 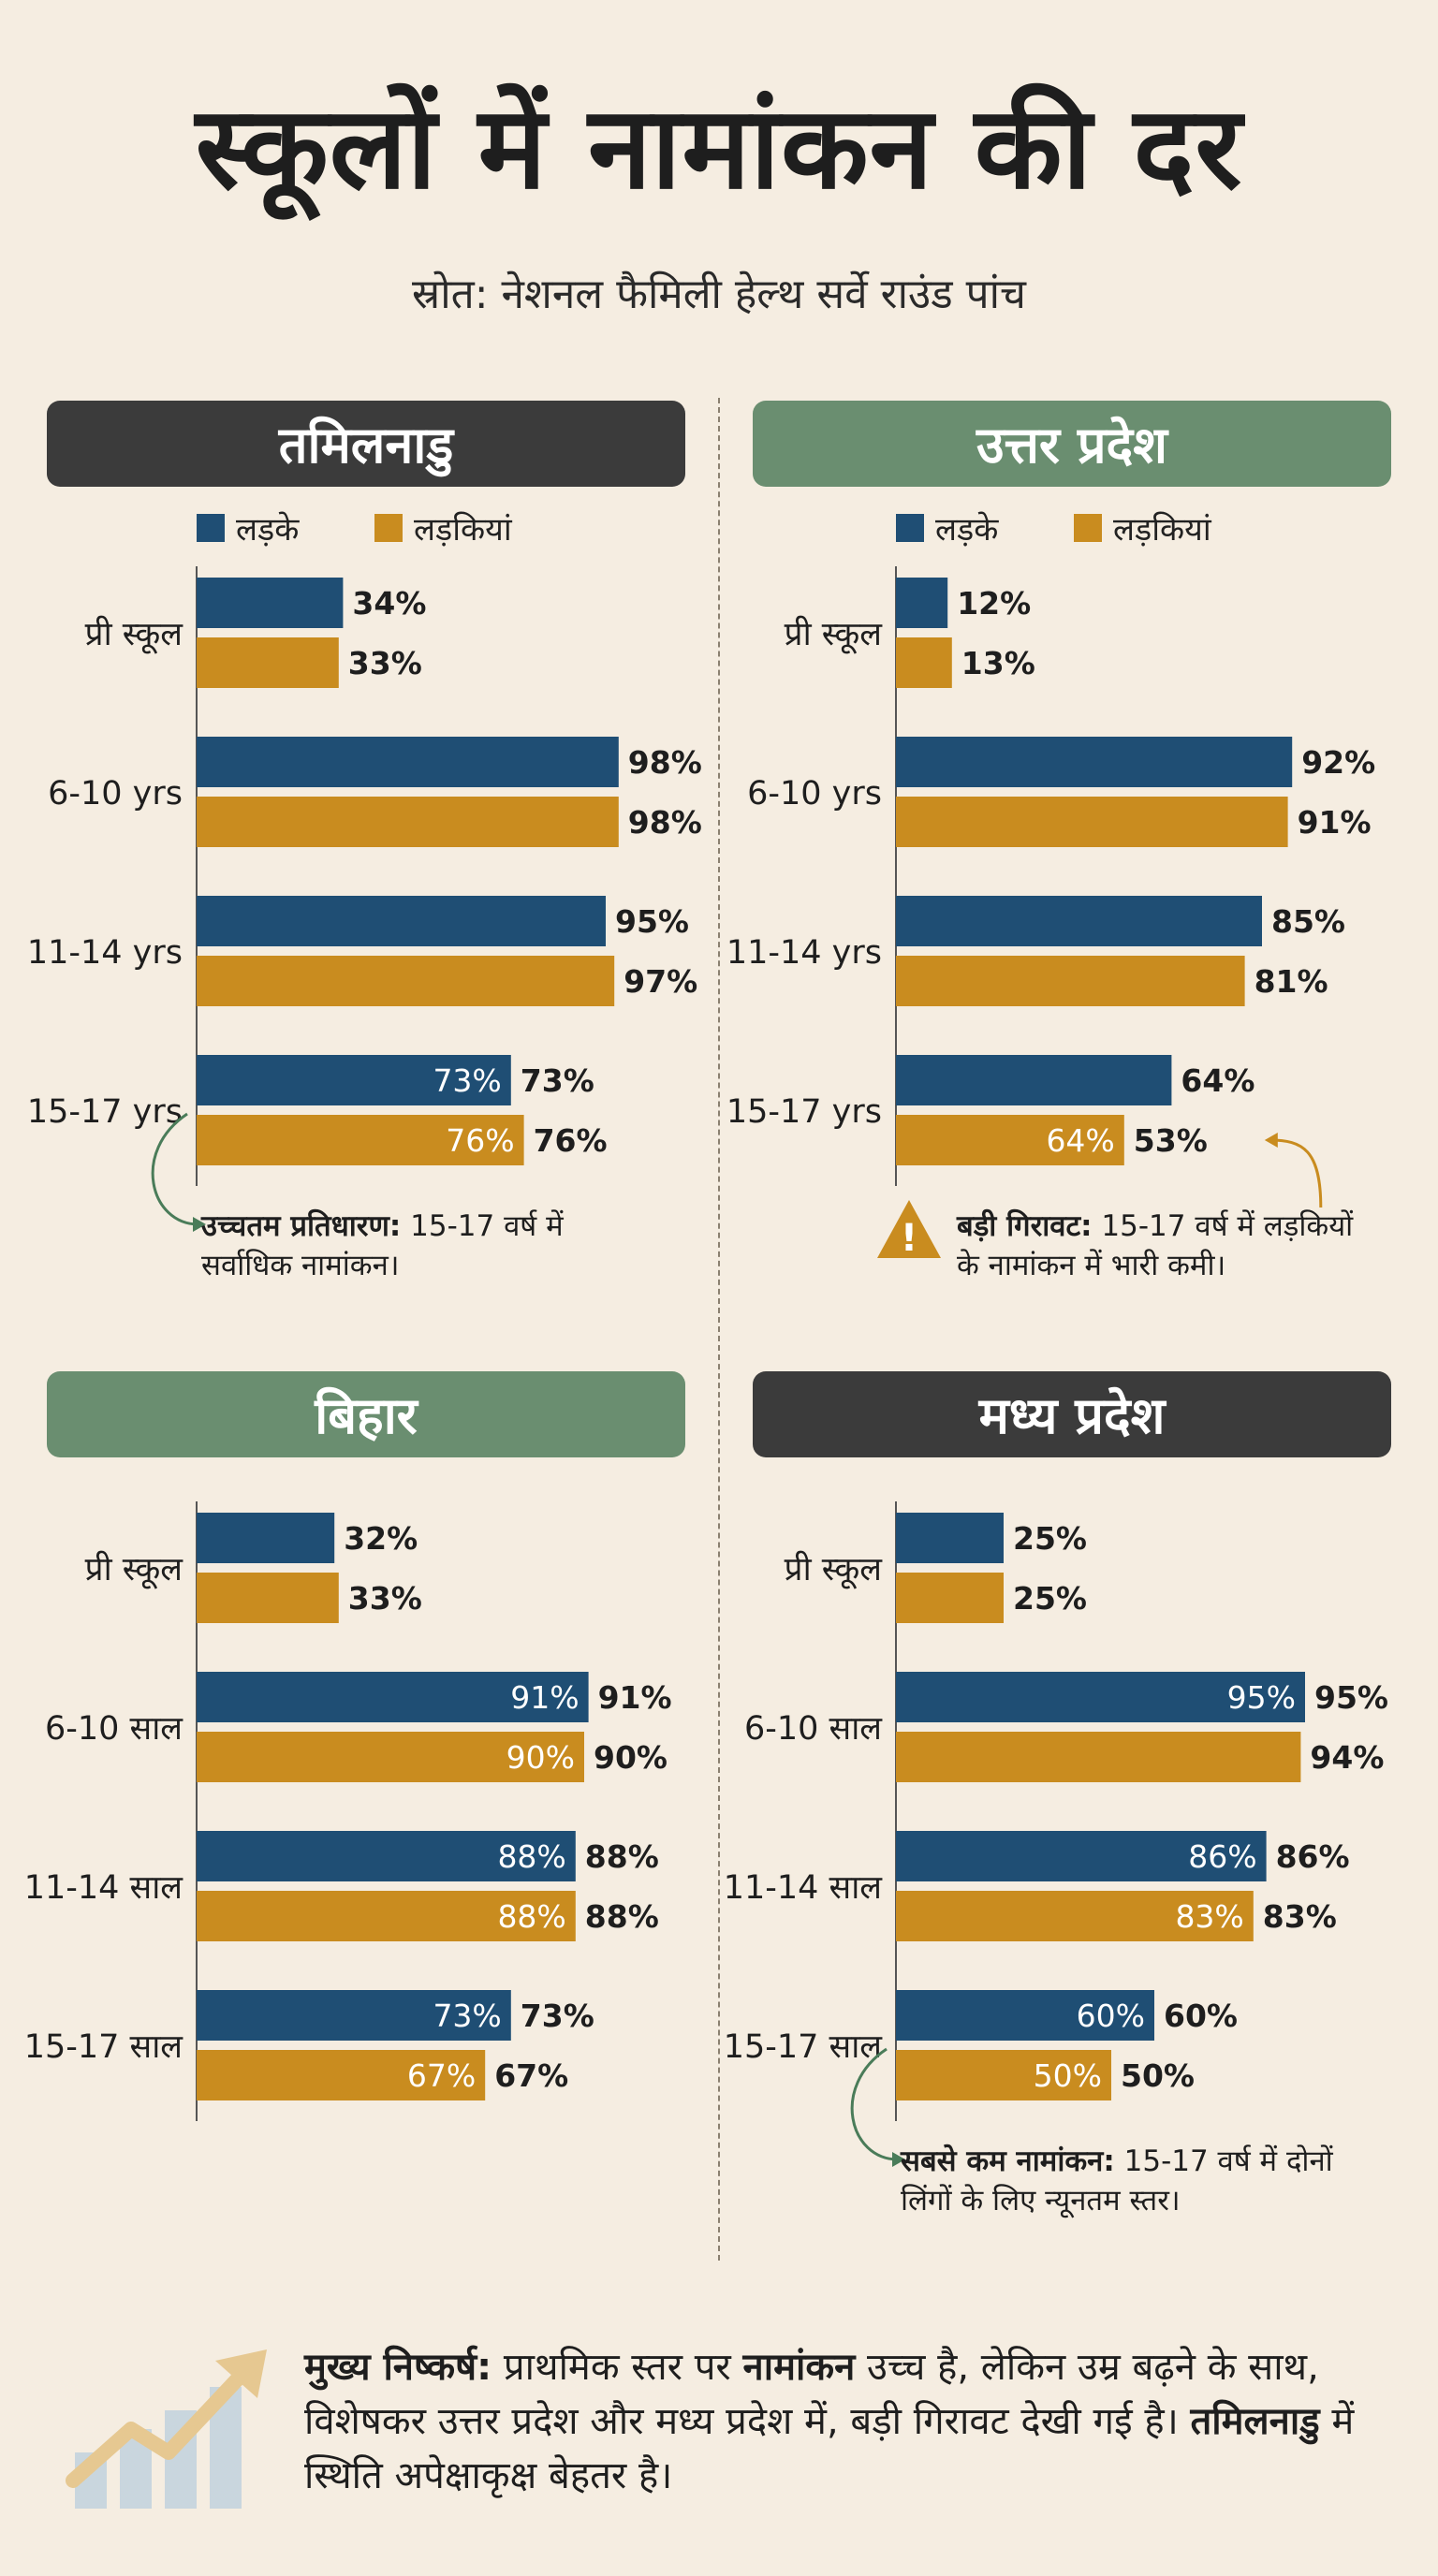 I want to click on panel-title-0: तमिलनाडु, so click(x=367, y=446).